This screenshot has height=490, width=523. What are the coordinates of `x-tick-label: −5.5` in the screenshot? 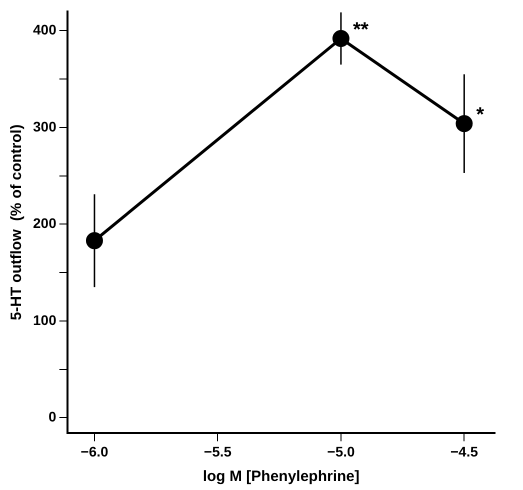 It's located at (218, 451).